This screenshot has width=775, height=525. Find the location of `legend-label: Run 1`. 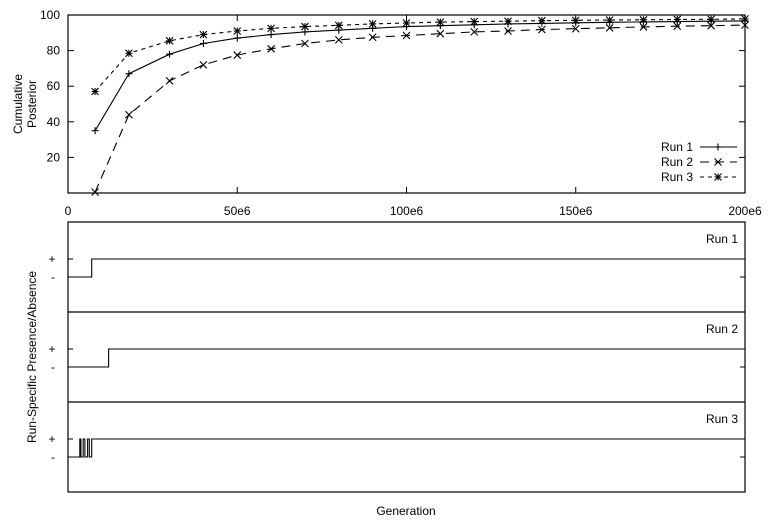

legend-label: Run 1 is located at coordinates (677, 147).